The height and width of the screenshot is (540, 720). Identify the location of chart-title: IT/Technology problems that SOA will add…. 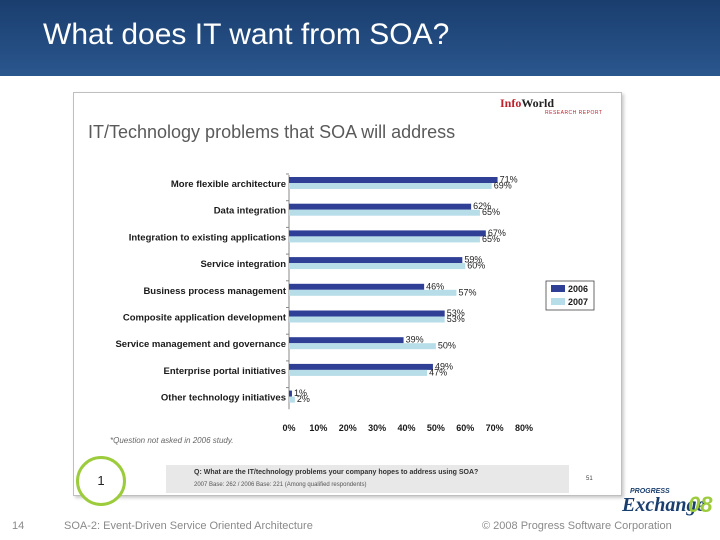
(272, 132).